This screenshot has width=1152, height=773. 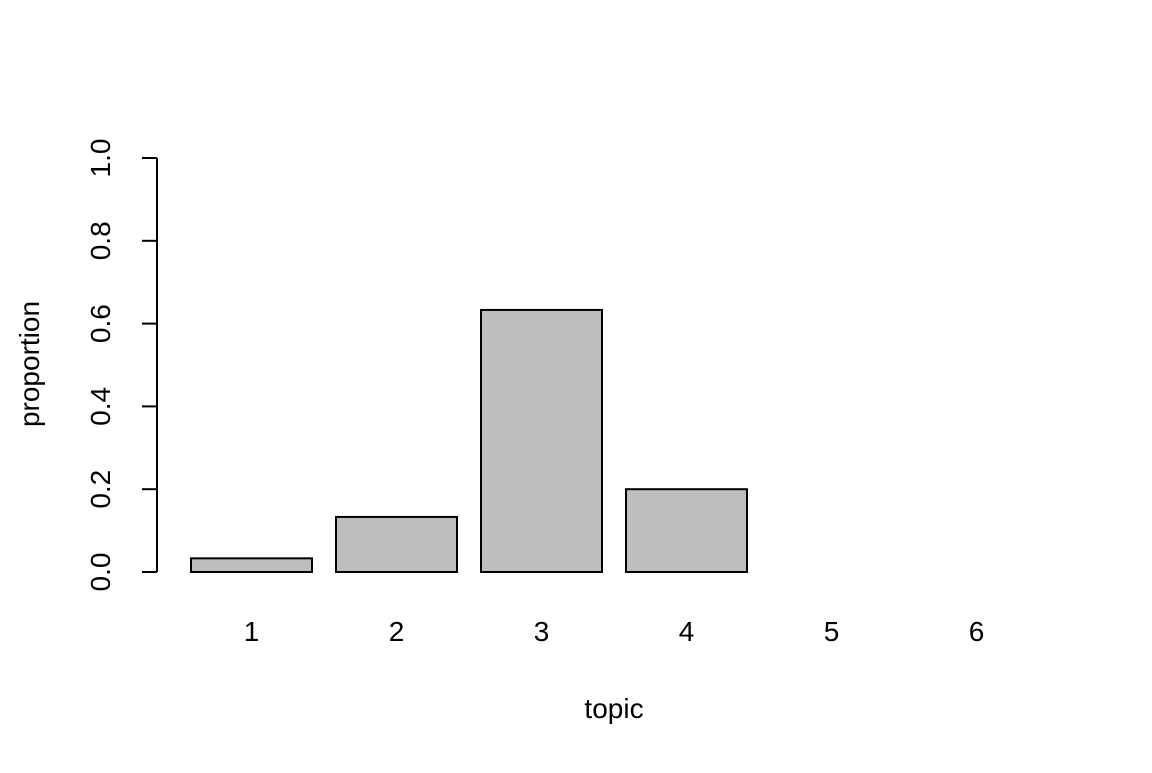 What do you see at coordinates (100, 572) in the screenshot?
I see `y-tick-label: 0.0` at bounding box center [100, 572].